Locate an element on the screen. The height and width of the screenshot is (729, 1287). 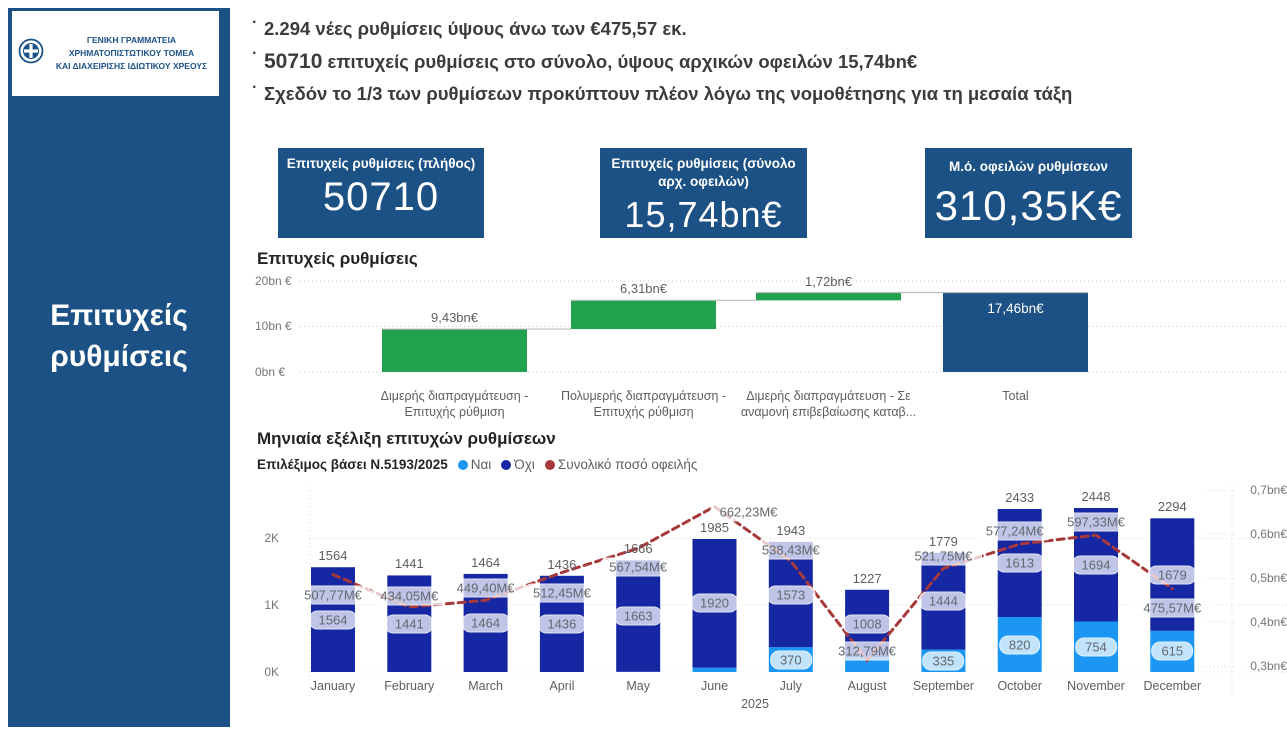
bar-total-label: 1666 is located at coordinates (638, 549).